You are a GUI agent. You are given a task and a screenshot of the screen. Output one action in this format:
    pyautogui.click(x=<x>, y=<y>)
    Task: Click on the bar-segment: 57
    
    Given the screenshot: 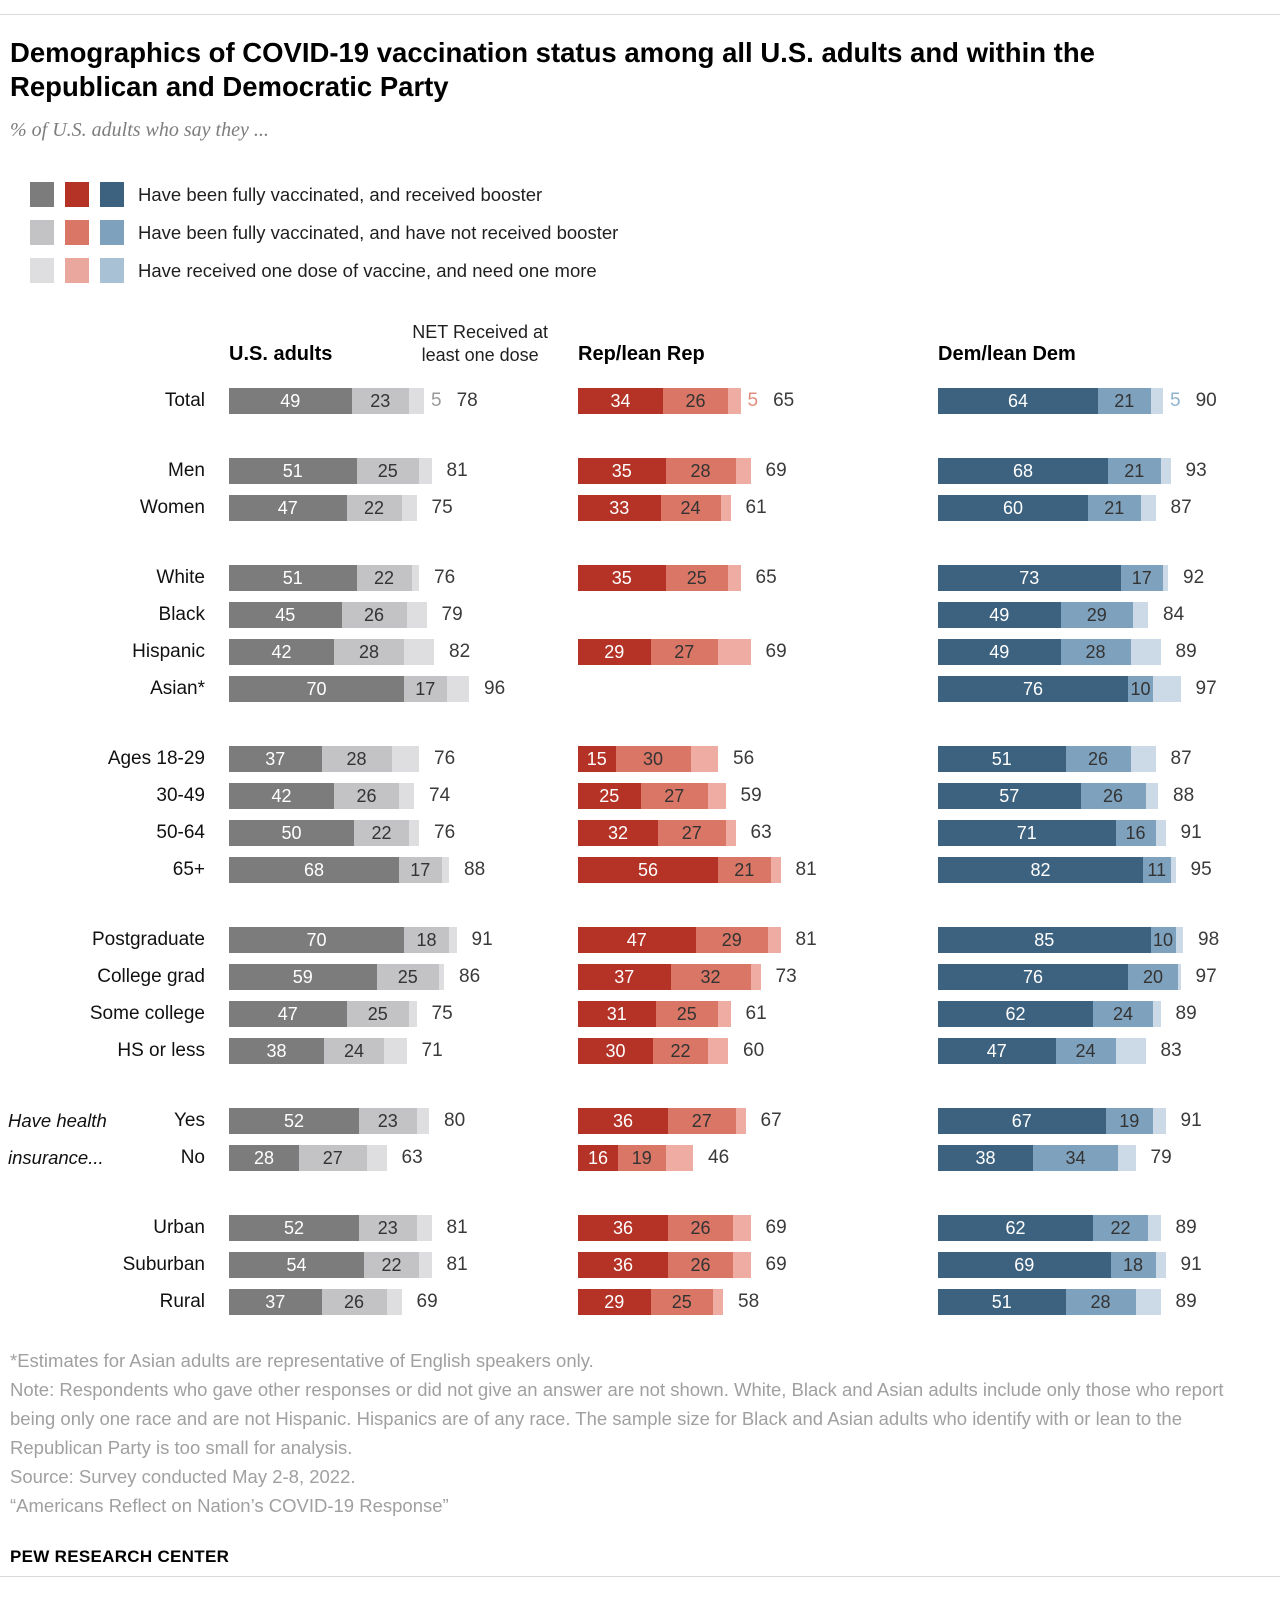 What is the action you would take?
    pyautogui.click(x=1009, y=796)
    